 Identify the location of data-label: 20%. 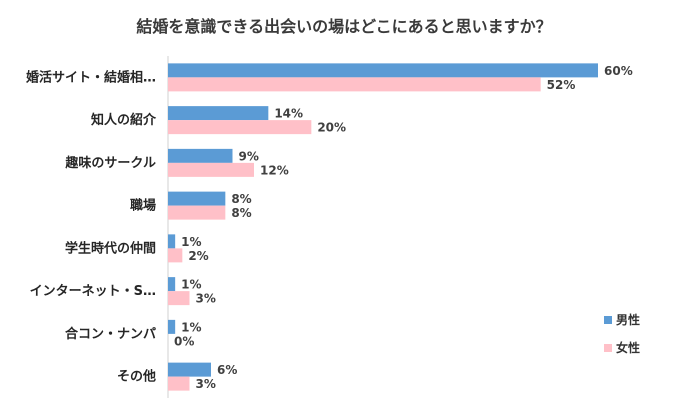
(331, 128).